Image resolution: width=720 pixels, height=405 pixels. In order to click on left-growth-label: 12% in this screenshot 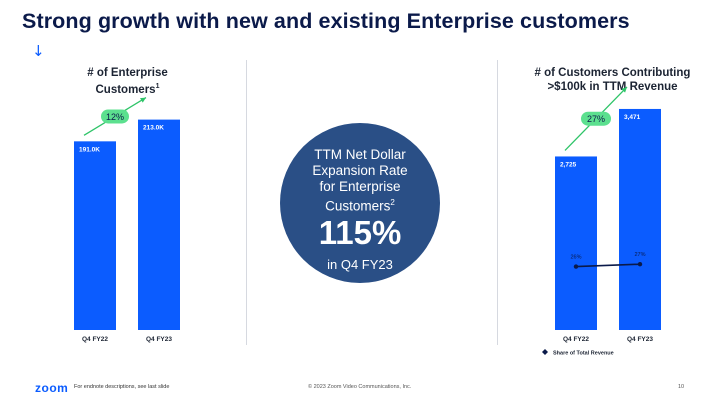, I will do `click(115, 117)`.